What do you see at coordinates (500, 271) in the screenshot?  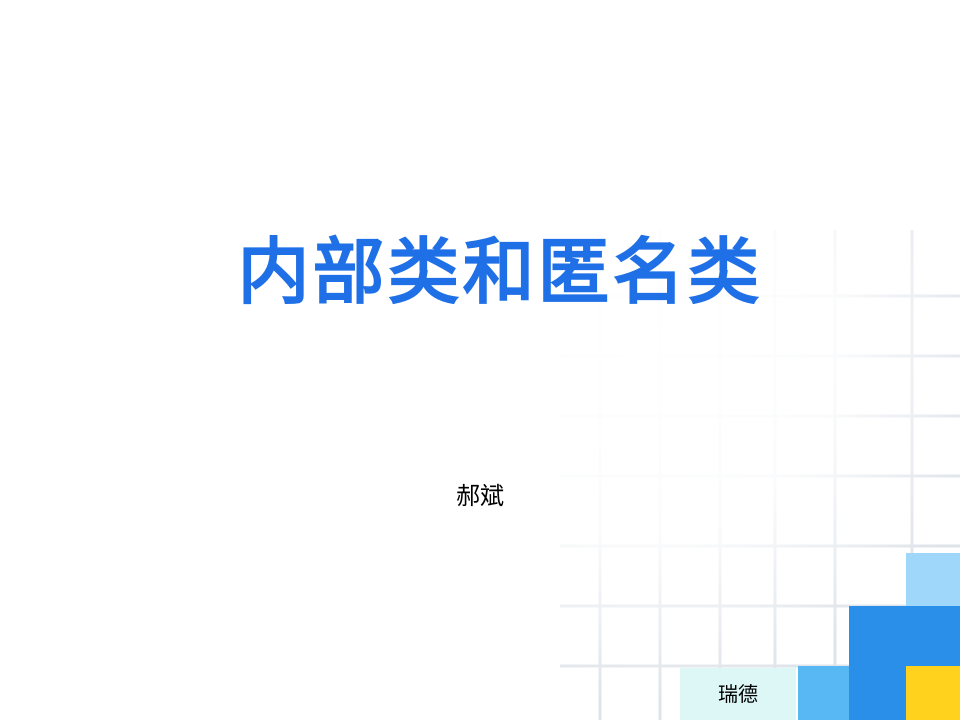 I see `slide-title: 内部类和匿名类` at bounding box center [500, 271].